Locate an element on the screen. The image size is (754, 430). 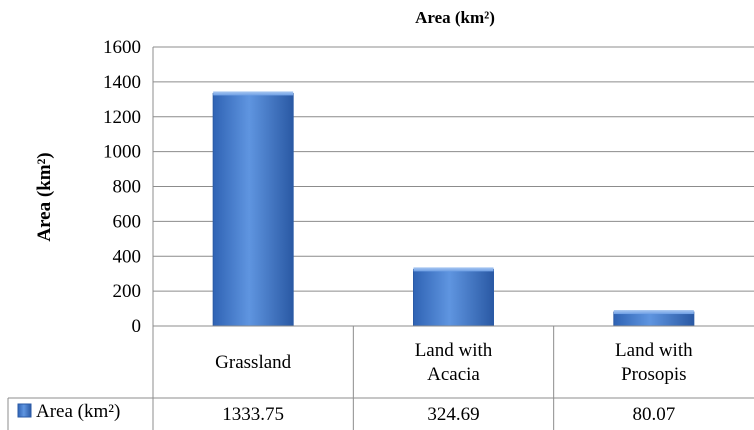
y-tick-label: 1600 is located at coordinates (122, 47).